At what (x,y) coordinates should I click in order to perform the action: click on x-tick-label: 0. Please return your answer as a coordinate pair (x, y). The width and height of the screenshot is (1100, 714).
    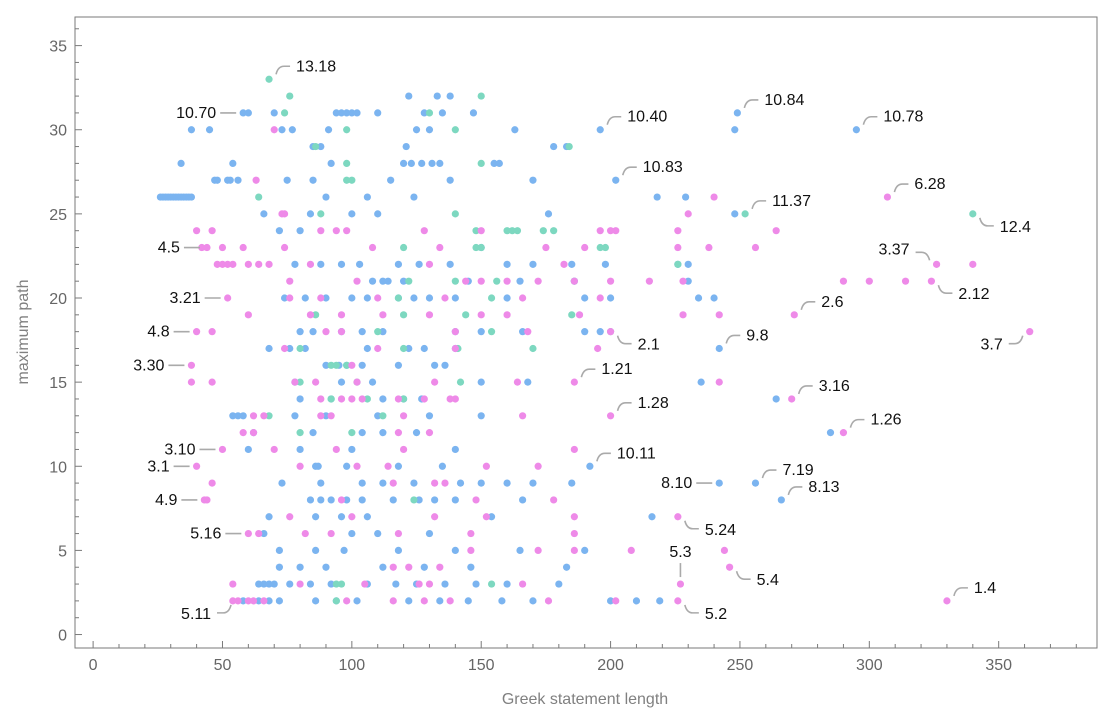
    Looking at the image, I should click on (93, 665).